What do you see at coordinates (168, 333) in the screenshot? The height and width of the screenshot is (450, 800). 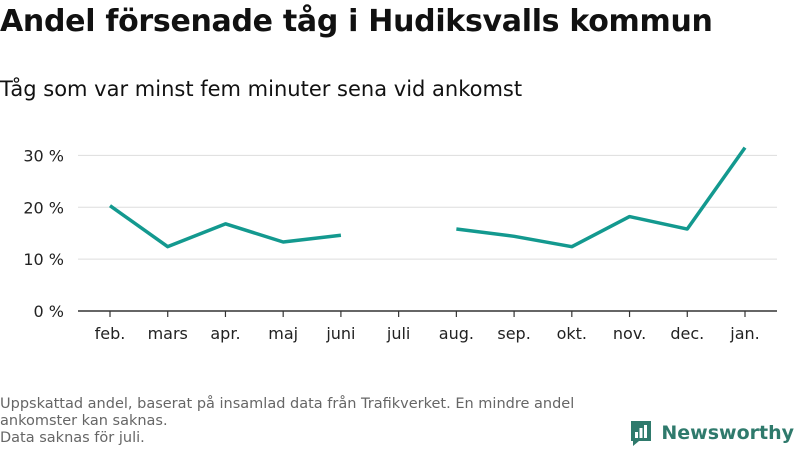 I see `x-tick-label: mars` at bounding box center [168, 333].